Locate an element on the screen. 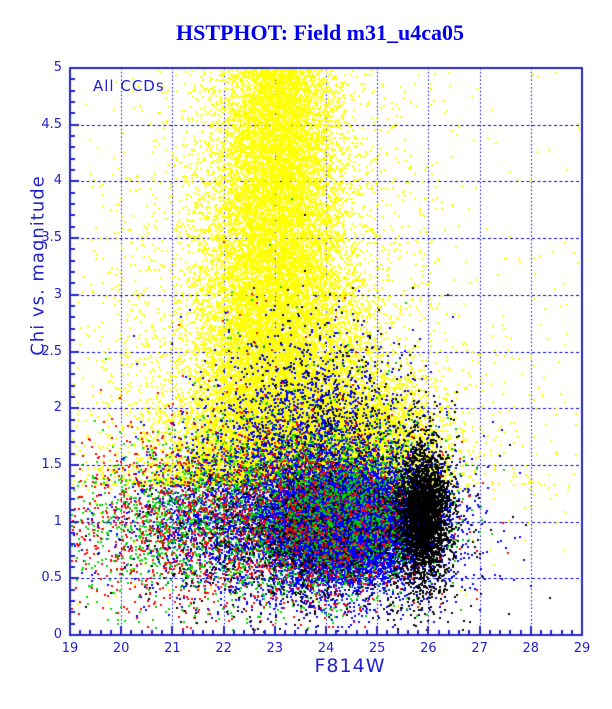 This screenshot has height=709, width=612. y-axis-title: Chi vs. magnitude is located at coordinates (38, 265).